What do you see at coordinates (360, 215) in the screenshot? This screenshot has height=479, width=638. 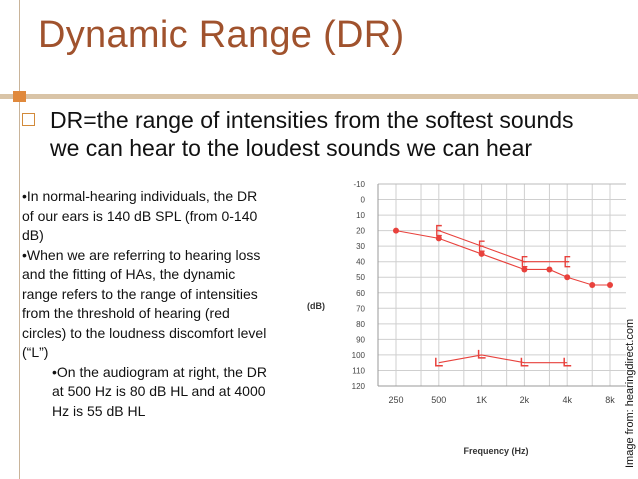 I see `y-tick-label: 10` at bounding box center [360, 215].